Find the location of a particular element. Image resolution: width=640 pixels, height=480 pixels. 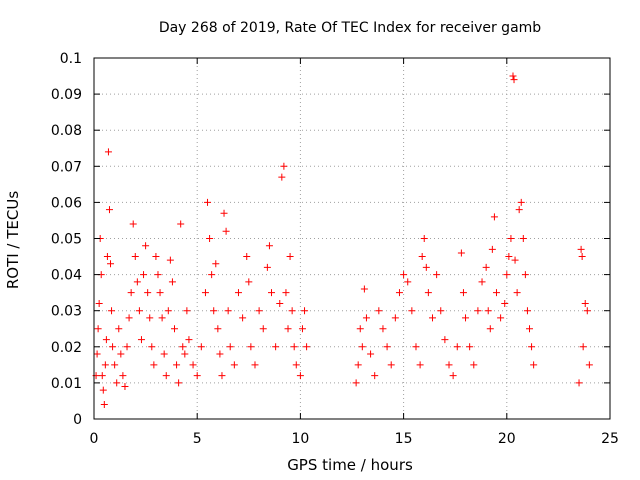

x-tick-label: 20 is located at coordinates (507, 439).